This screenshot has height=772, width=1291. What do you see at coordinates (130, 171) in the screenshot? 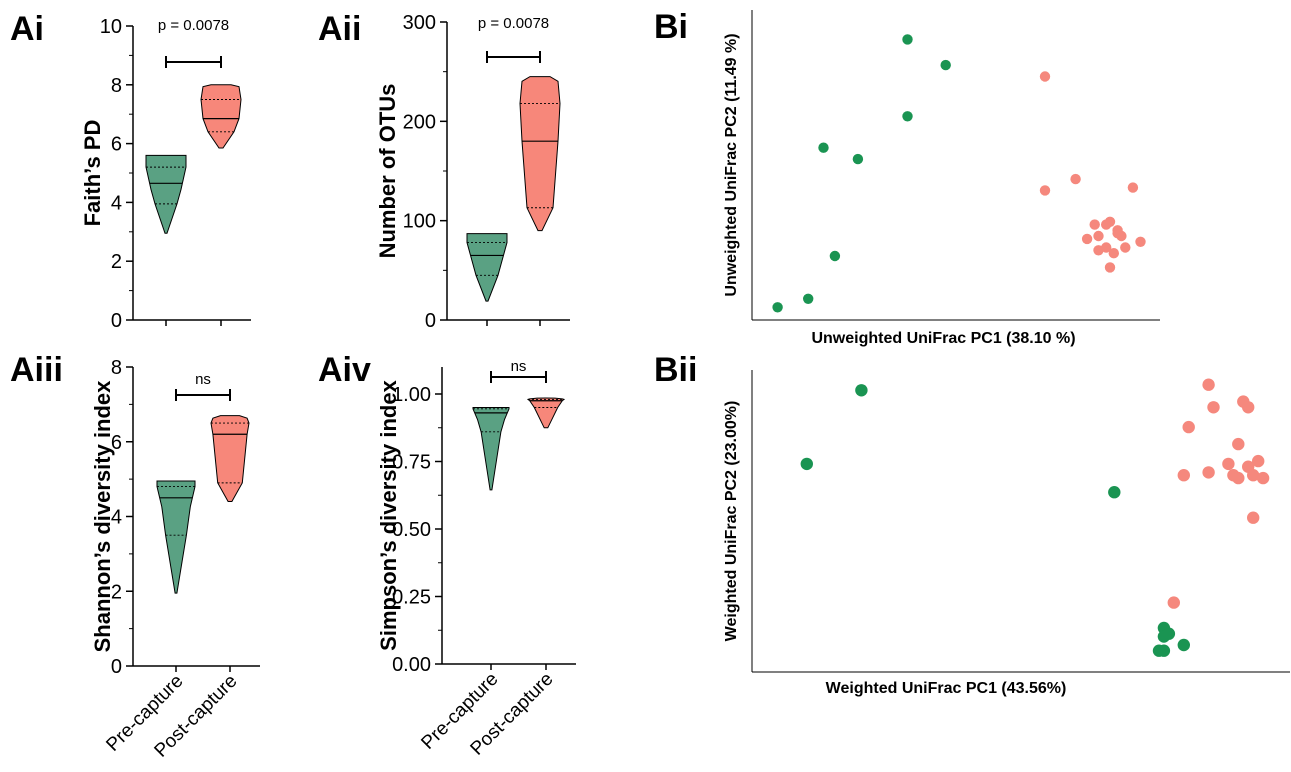
I see `panel-ai: Ai 0 2 4 6 8 10 Faith’s PD p = 0.0078` at bounding box center [130, 171].